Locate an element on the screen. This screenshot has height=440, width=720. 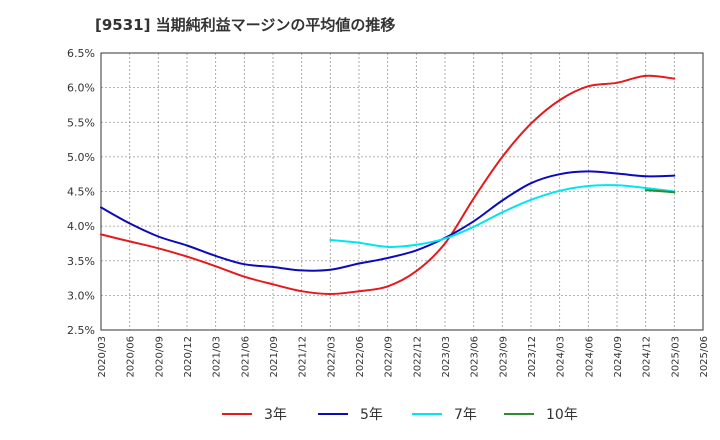
x-tick-label: 2023/06 is located at coordinates (475, 357).